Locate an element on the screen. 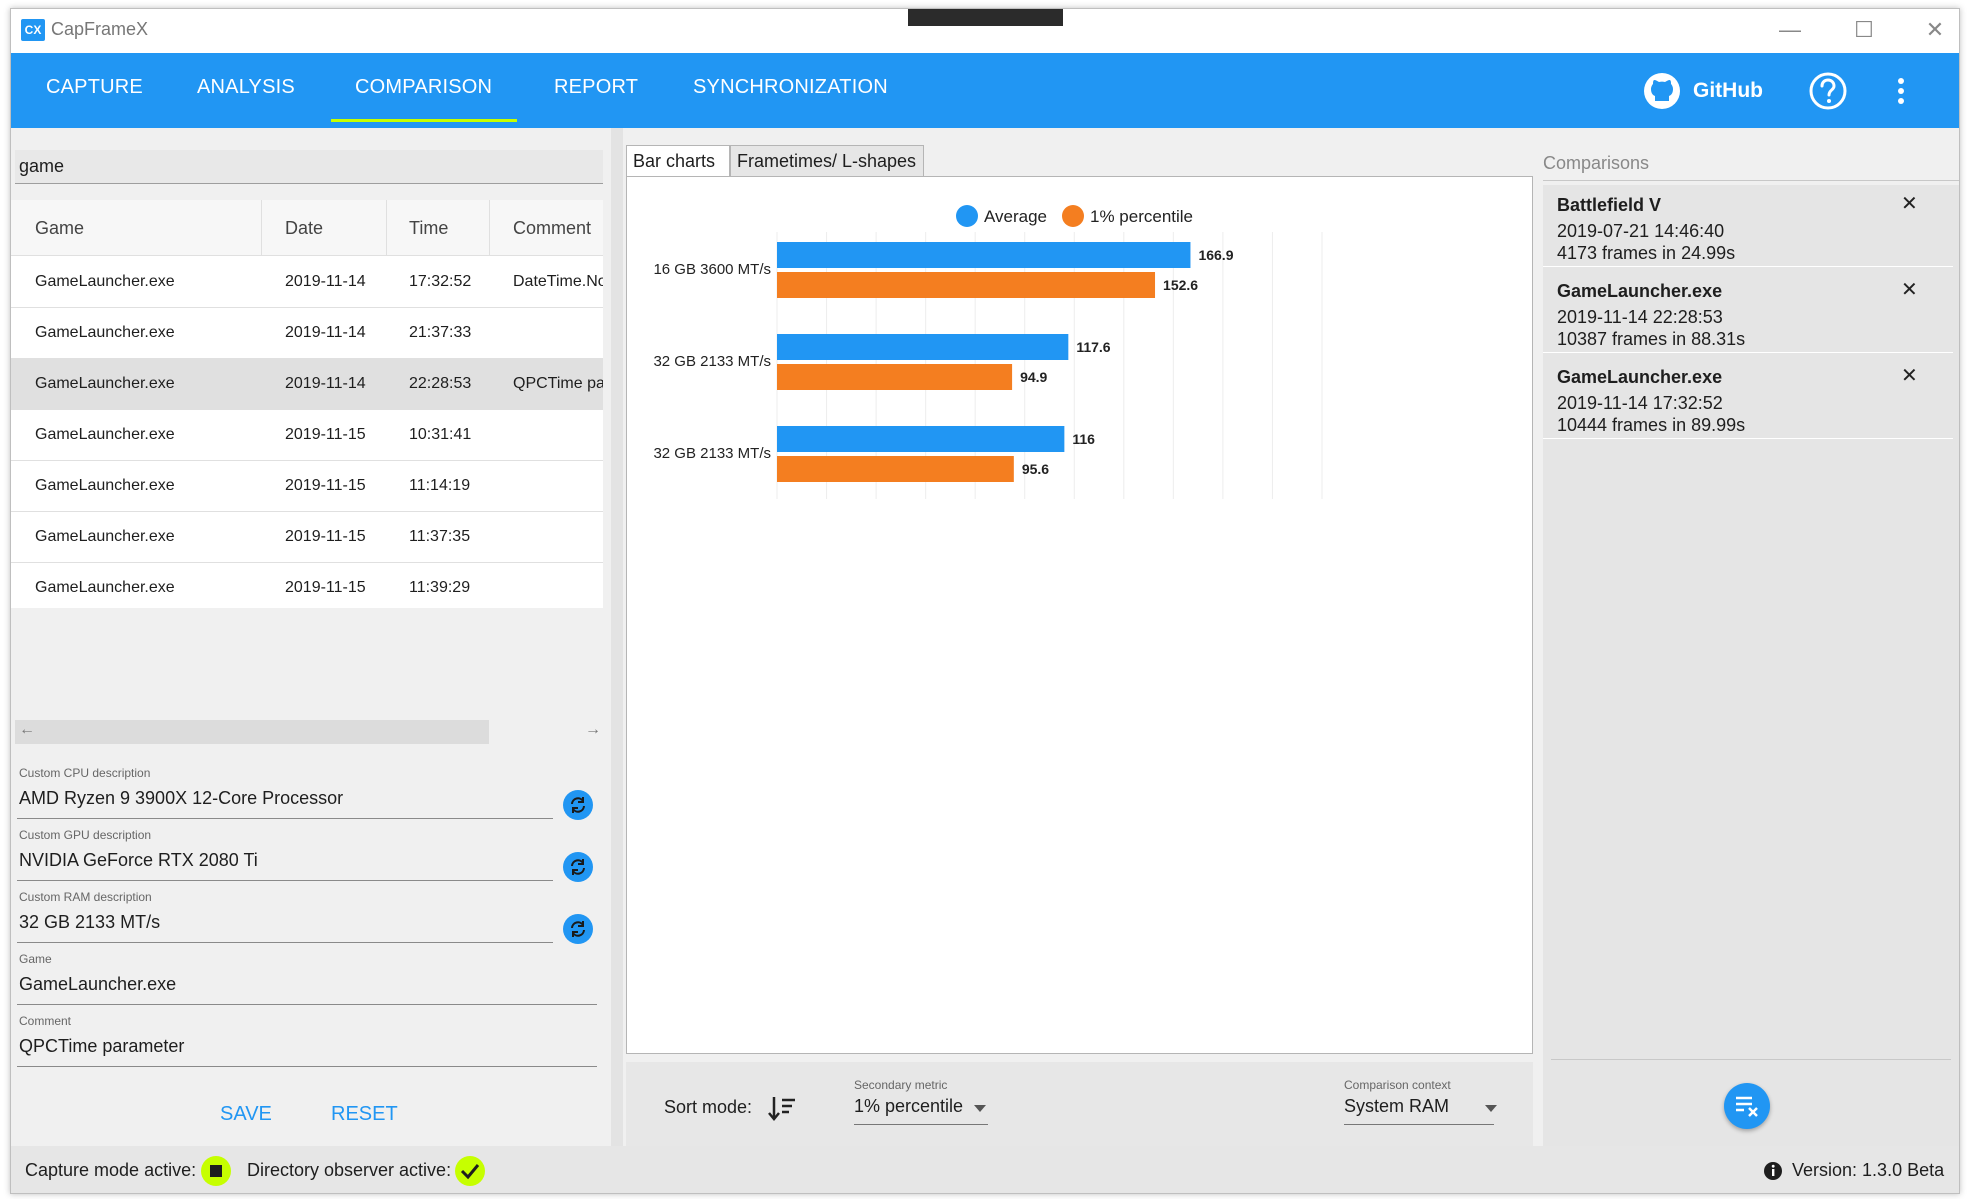 The width and height of the screenshot is (1968, 1199). panel-splitter is located at coordinates (617, 637).